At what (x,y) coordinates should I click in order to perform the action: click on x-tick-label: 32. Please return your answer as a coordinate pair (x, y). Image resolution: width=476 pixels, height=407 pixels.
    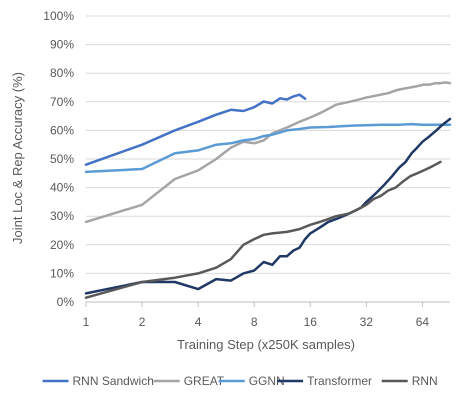
    Looking at the image, I should click on (367, 322).